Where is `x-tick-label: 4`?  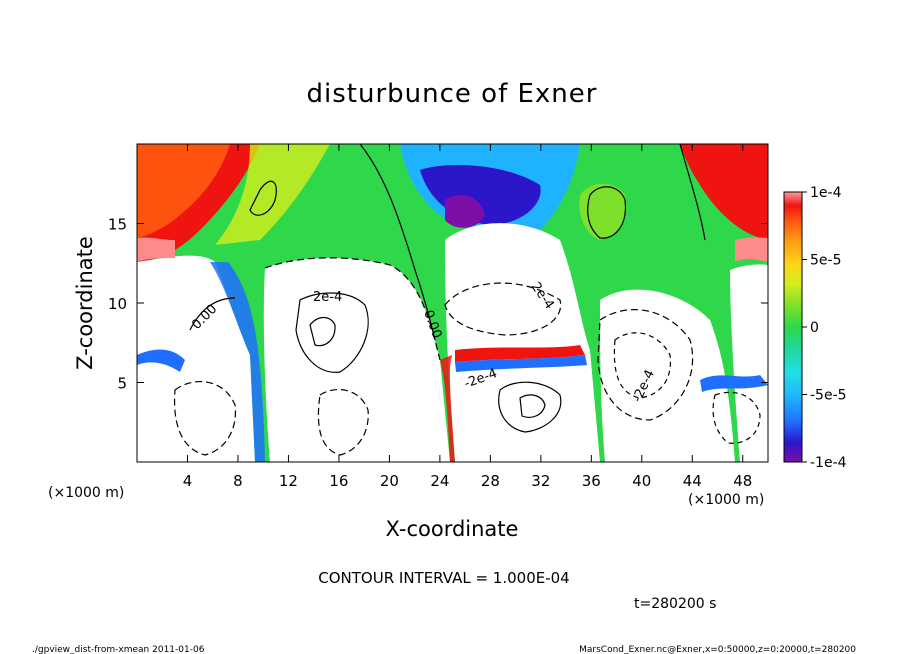
x-tick-label: 4 is located at coordinates (188, 481).